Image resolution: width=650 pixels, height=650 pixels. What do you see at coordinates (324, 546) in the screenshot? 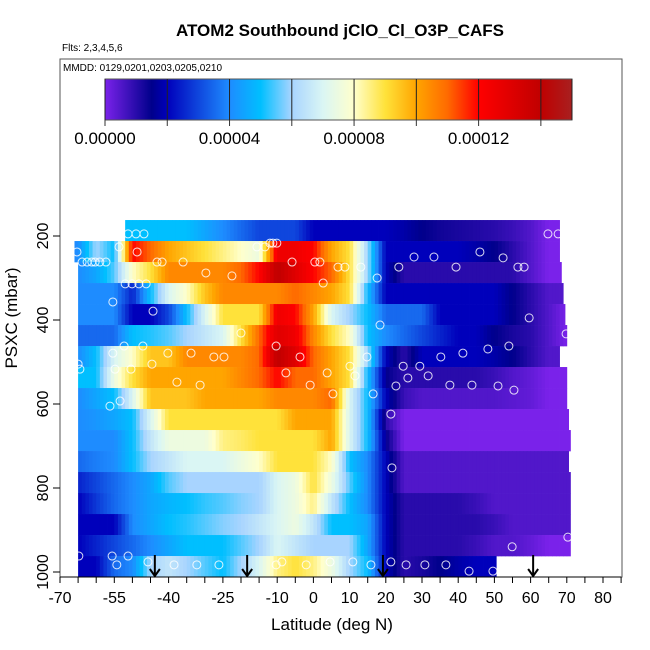
I see `heatmap-row` at bounding box center [324, 546].